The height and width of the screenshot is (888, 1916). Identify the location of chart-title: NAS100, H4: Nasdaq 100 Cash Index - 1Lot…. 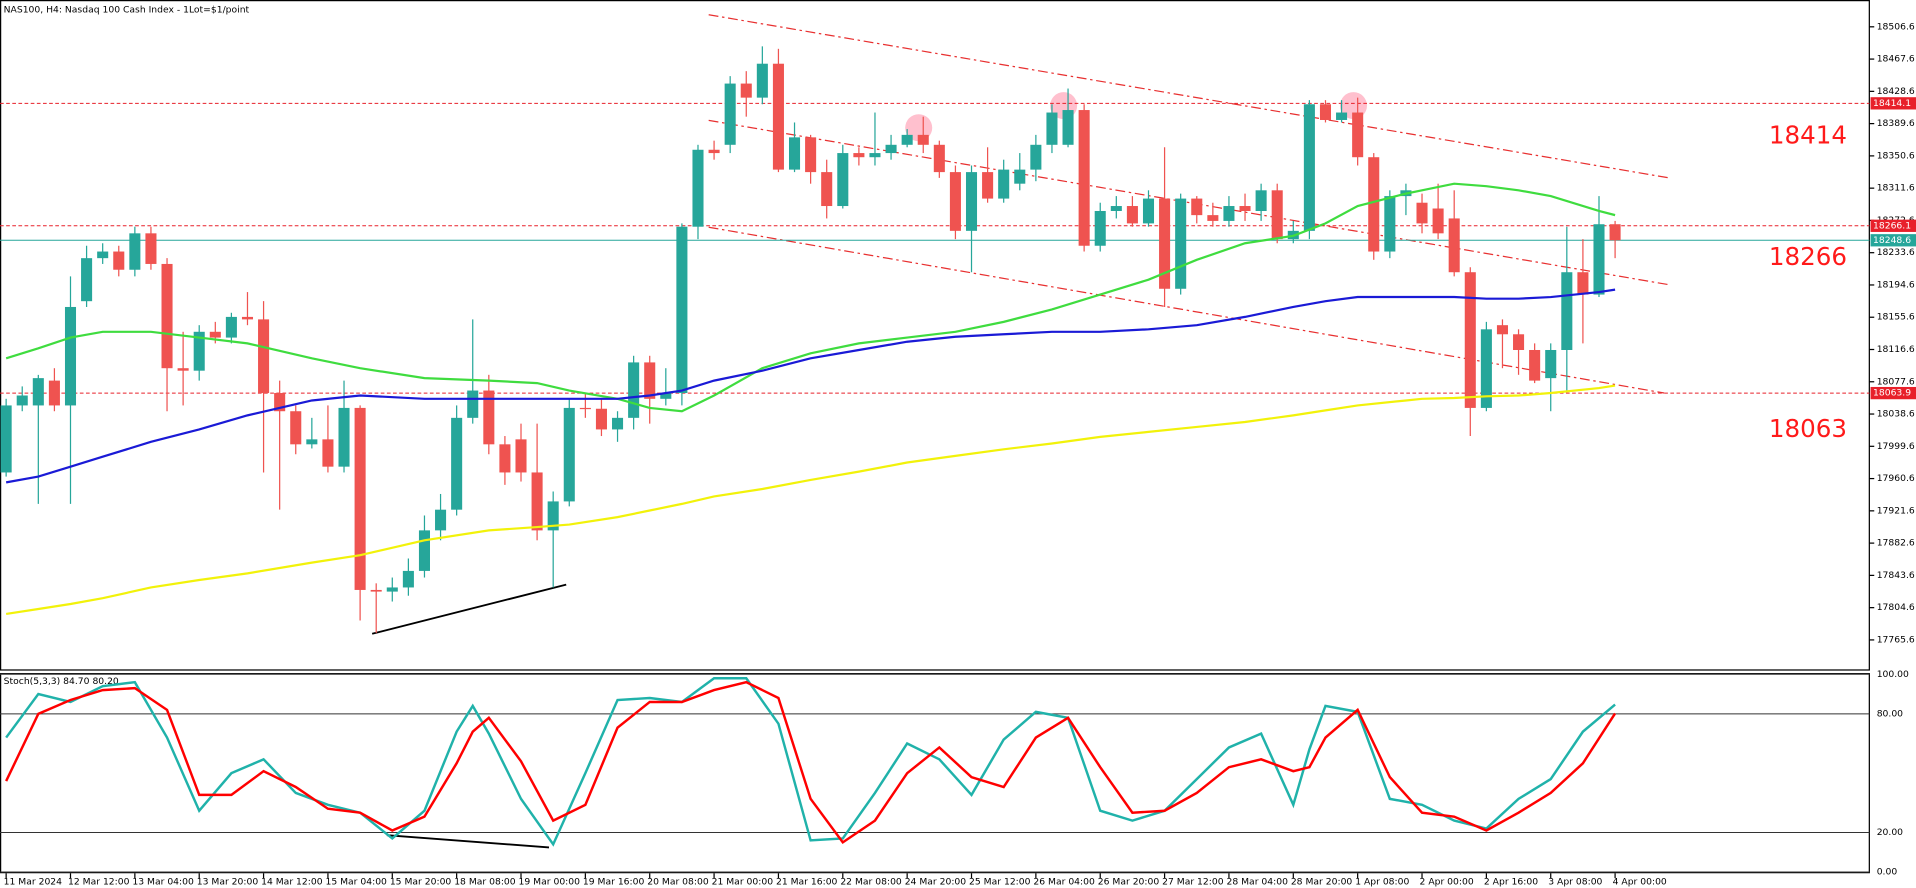
(127, 9).